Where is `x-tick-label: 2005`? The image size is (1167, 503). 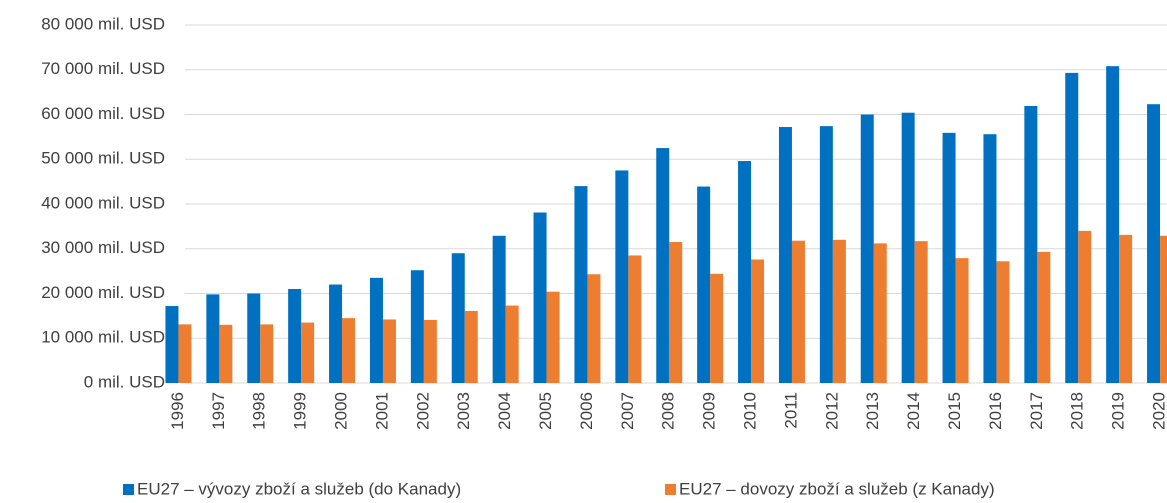 x-tick-label: 2005 is located at coordinates (545, 411).